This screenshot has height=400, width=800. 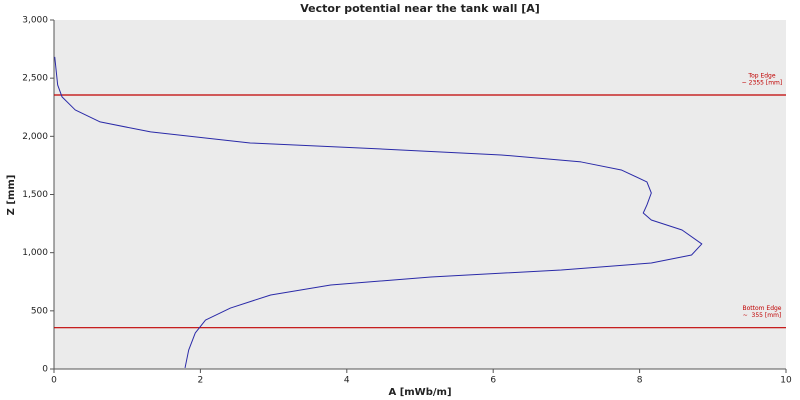 What do you see at coordinates (35, 21) in the screenshot?
I see `y-tick-label: 3,000` at bounding box center [35, 21].